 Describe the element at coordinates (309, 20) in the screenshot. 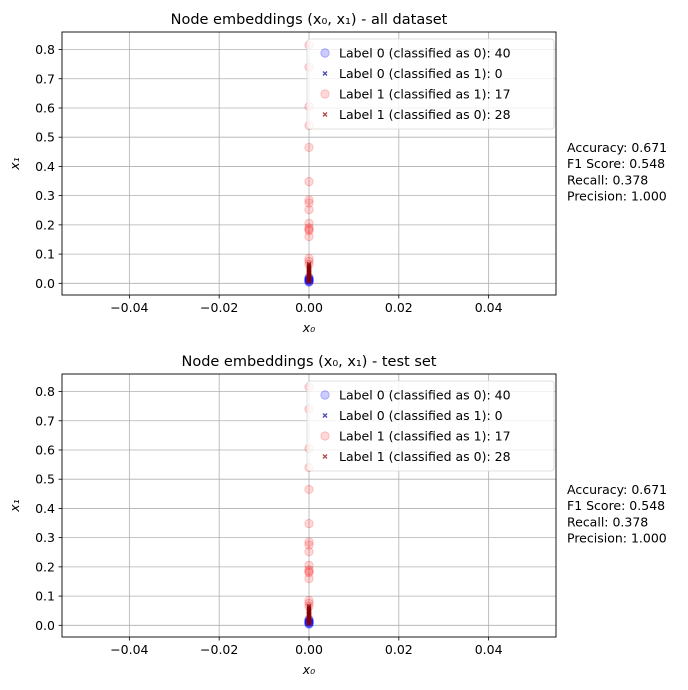

I see `chart-title: Node embeddings (x₀, x₁) - all dataset` at that location.